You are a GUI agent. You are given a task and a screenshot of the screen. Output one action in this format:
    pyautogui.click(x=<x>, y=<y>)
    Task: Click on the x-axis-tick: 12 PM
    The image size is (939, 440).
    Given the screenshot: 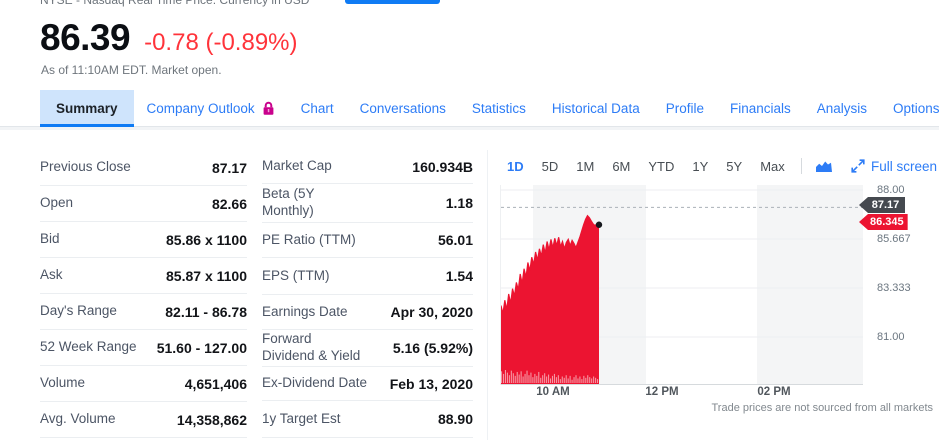 What is the action you would take?
    pyautogui.click(x=662, y=392)
    